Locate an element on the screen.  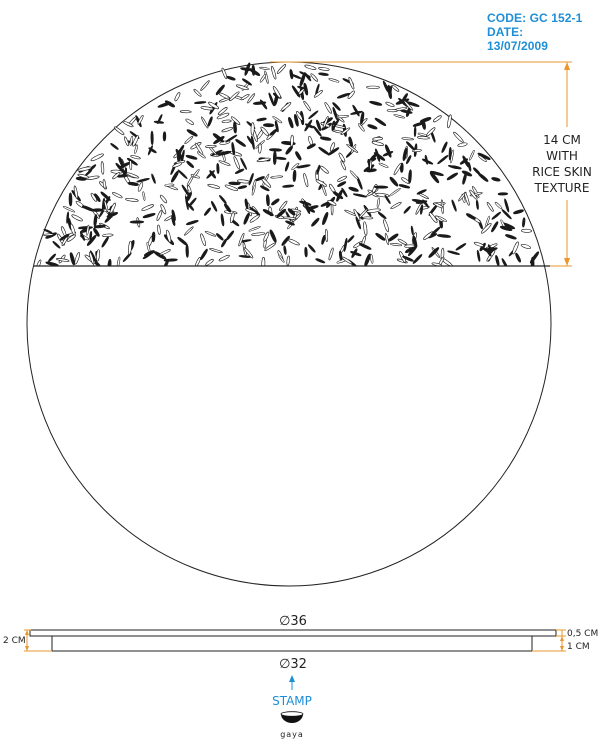
stamp-arrow is located at coordinates (292, 682).